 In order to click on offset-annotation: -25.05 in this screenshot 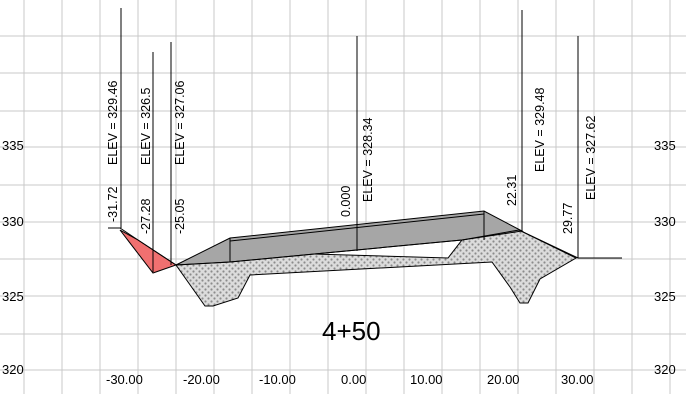, I will do `click(180, 216)`.